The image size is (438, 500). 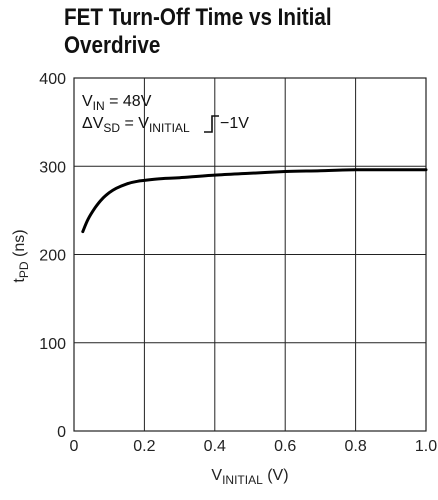 What do you see at coordinates (74, 446) in the screenshot?
I see `x-tick-label-0: 0` at bounding box center [74, 446].